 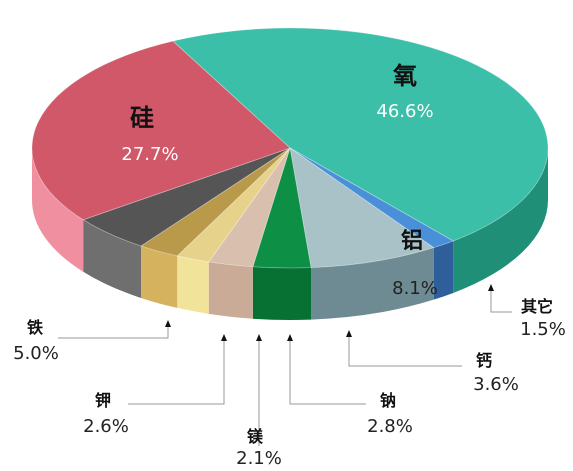 I want to click on slice-6-top, so click(x=215, y=202).